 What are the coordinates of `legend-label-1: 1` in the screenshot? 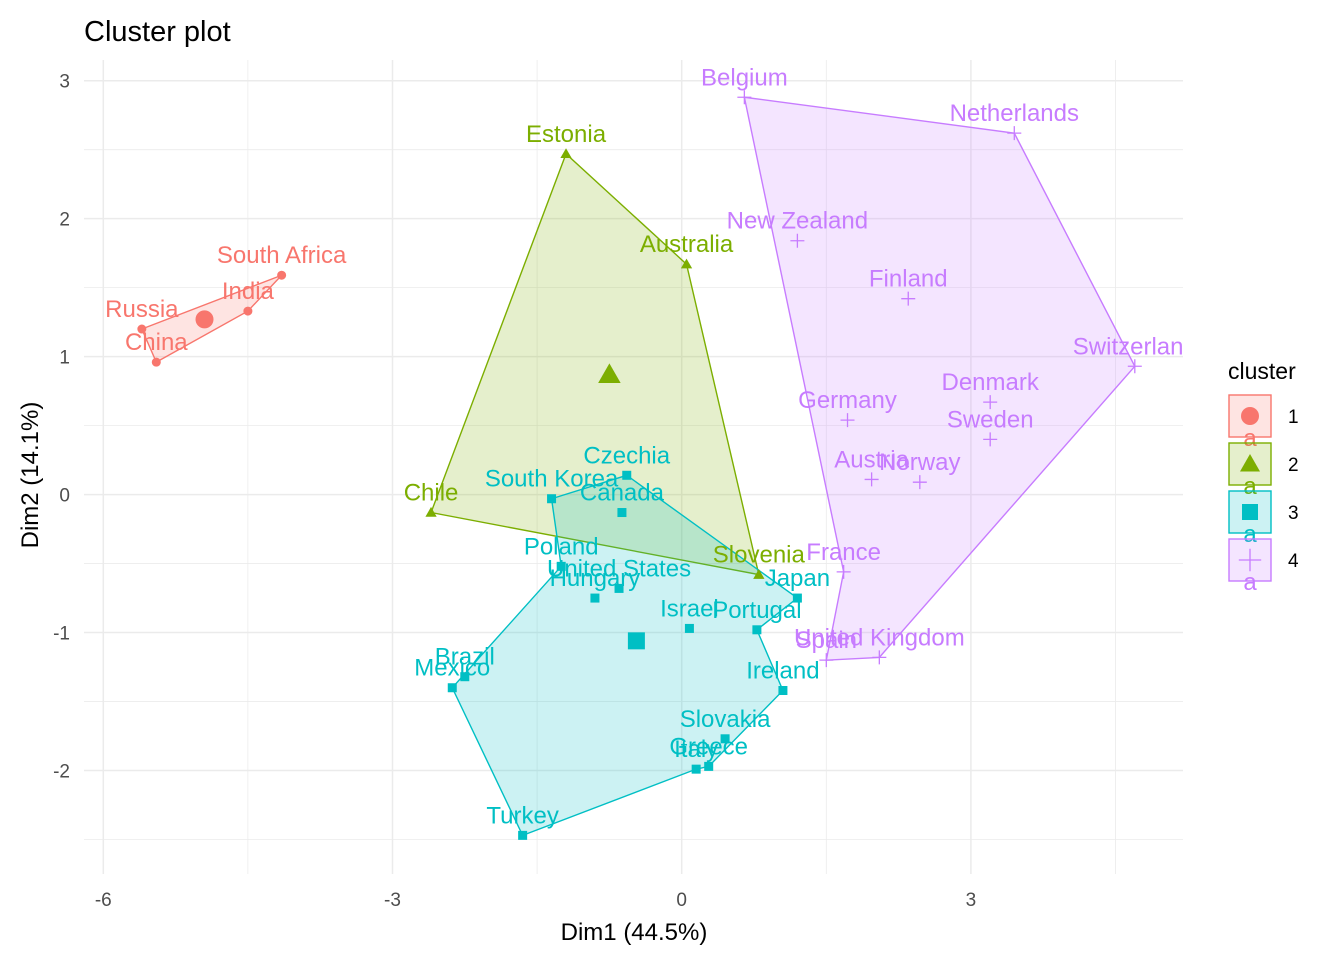 It's located at (1293, 417).